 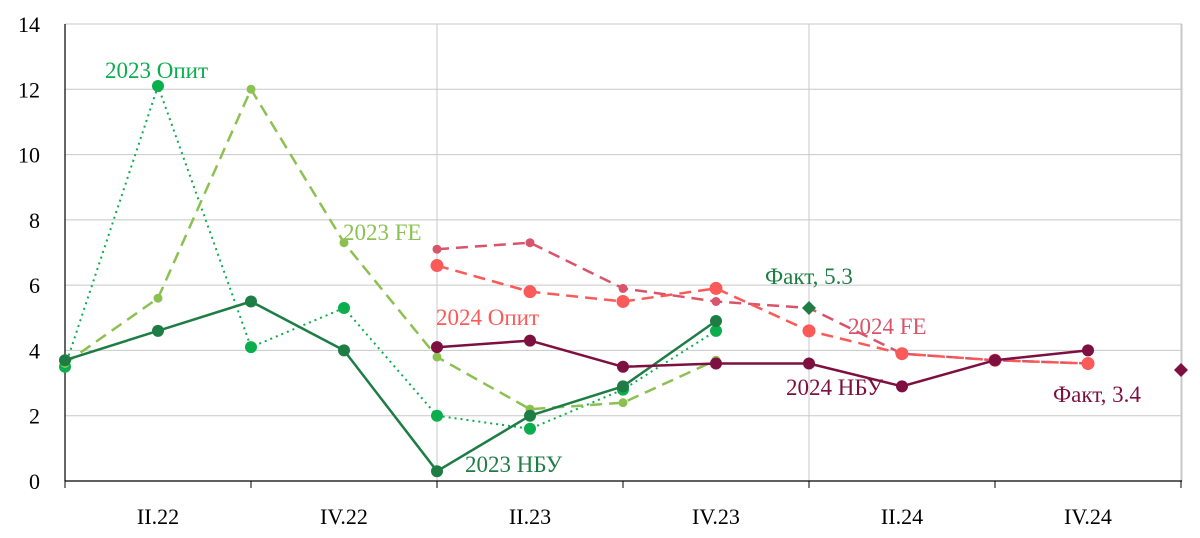 What do you see at coordinates (382, 232) in the screenshot?
I see `series-annotation: 2023 FE` at bounding box center [382, 232].